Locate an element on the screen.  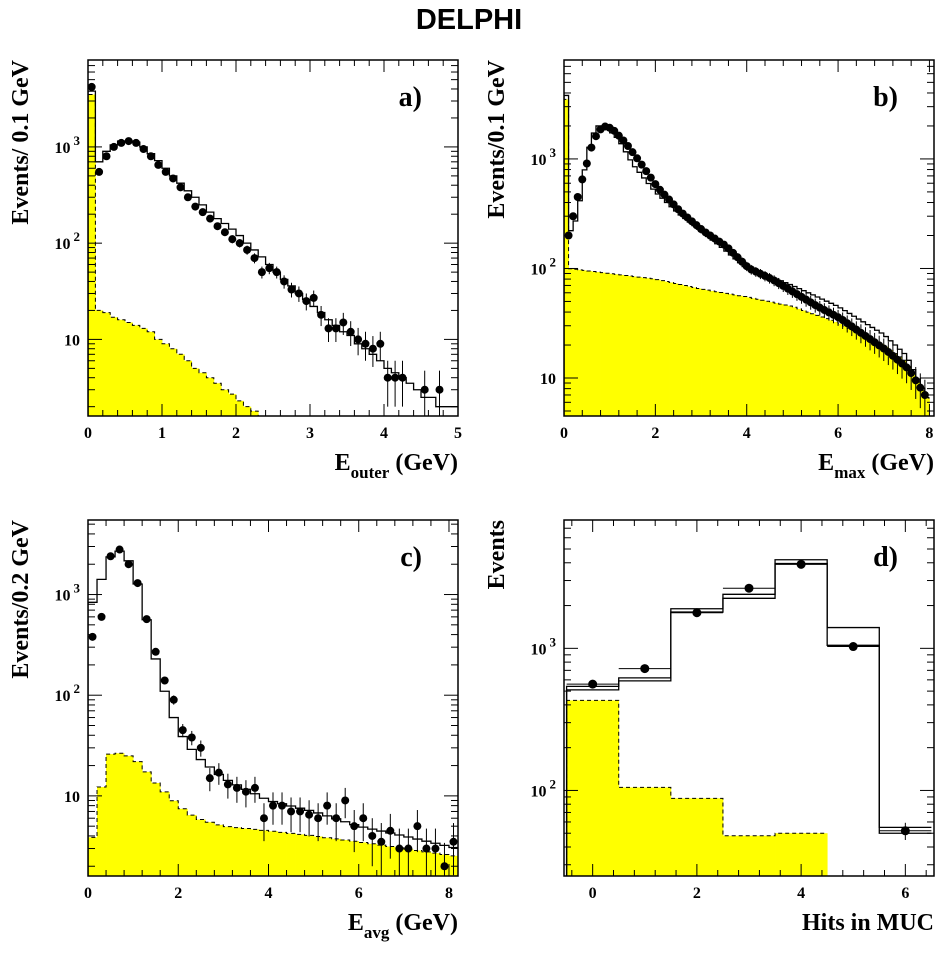
x-axis-title: Eavg (GeV) is located at coordinates (403, 926).